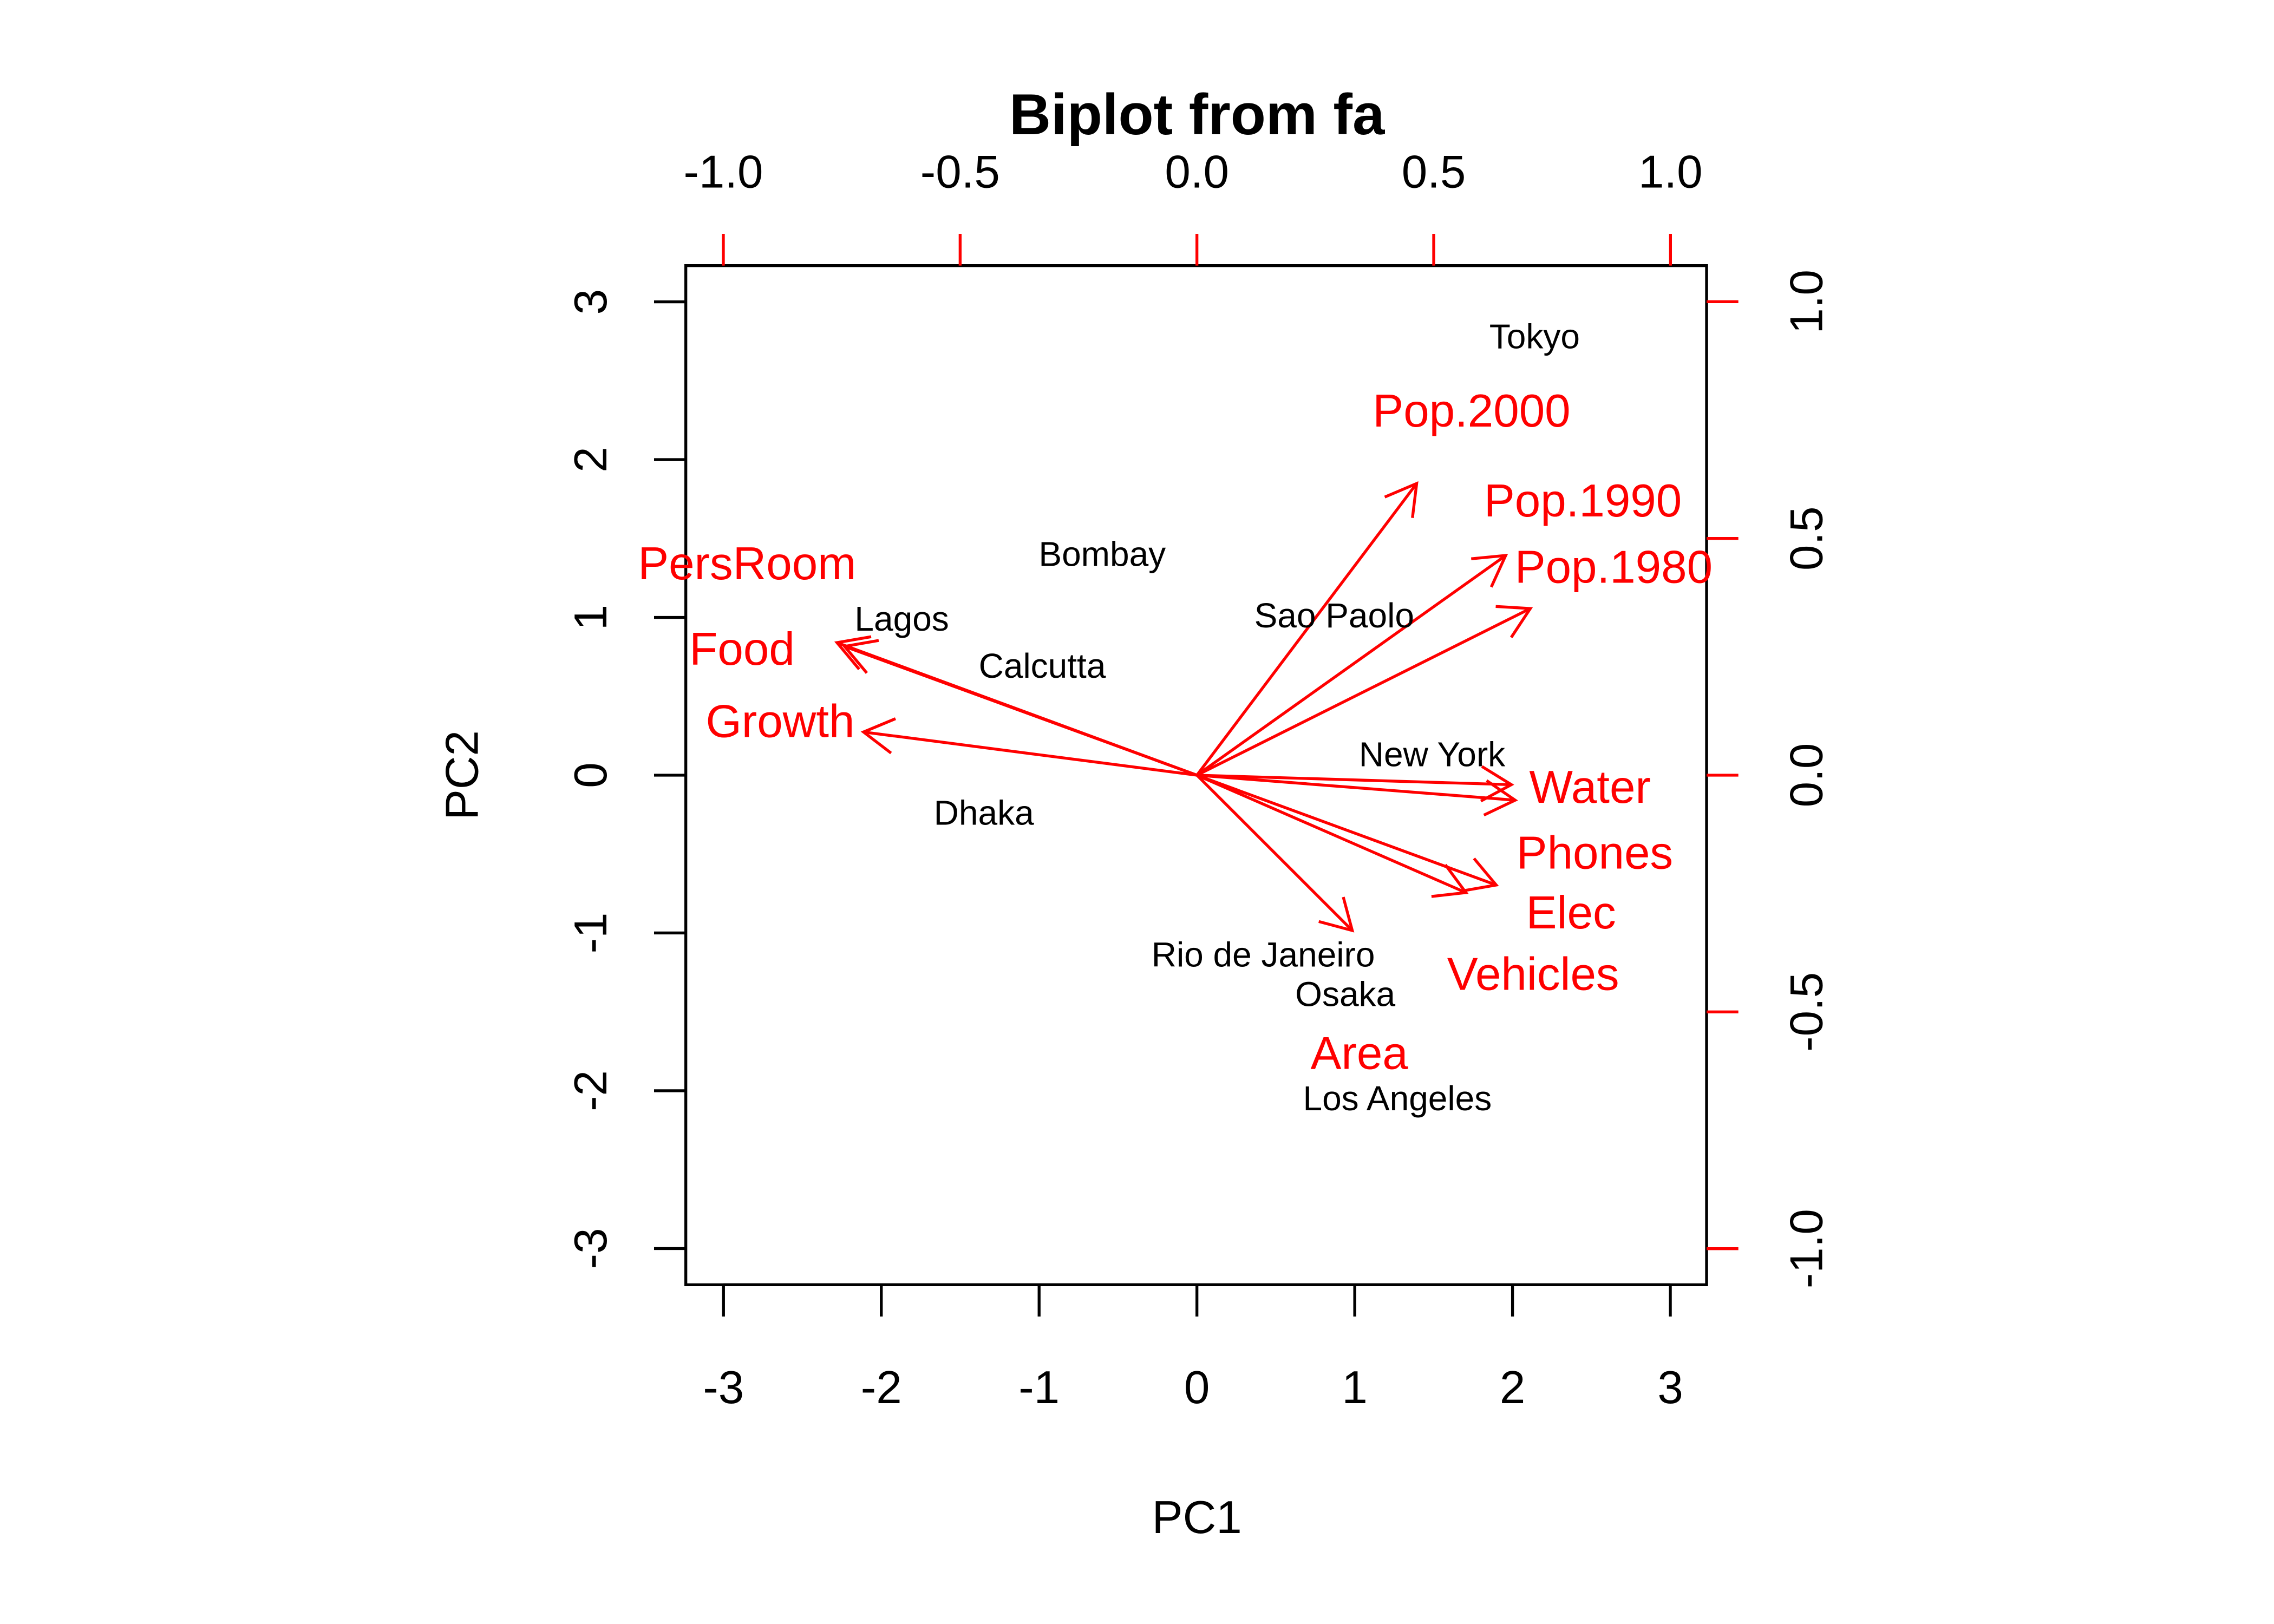  I want to click on point-label: Tokyo, so click(1534, 336).